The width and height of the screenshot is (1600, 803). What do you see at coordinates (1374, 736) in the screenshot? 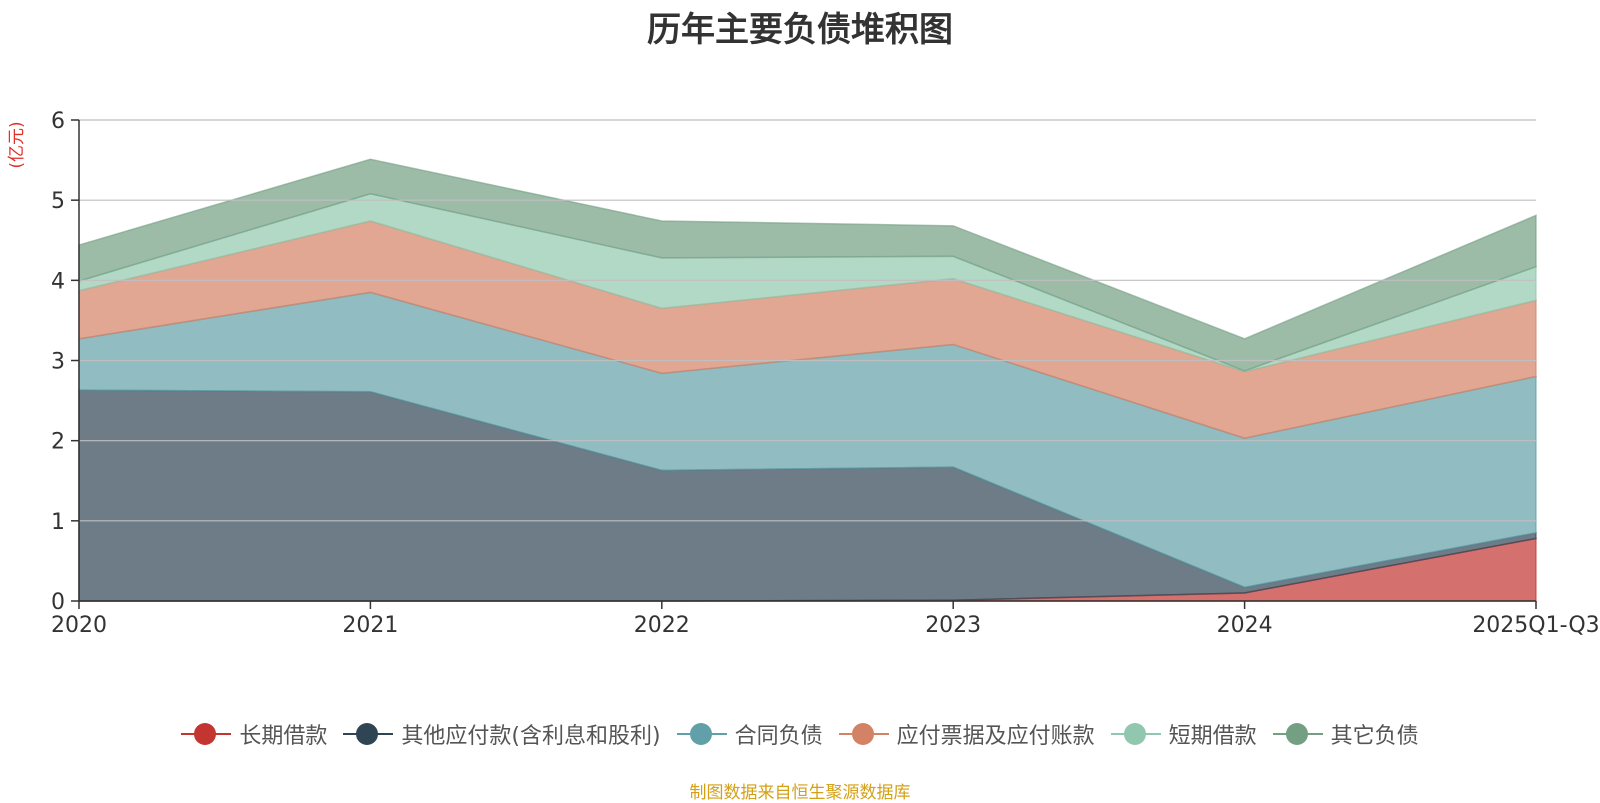
I see `legend-label: 其它负债` at bounding box center [1374, 736].